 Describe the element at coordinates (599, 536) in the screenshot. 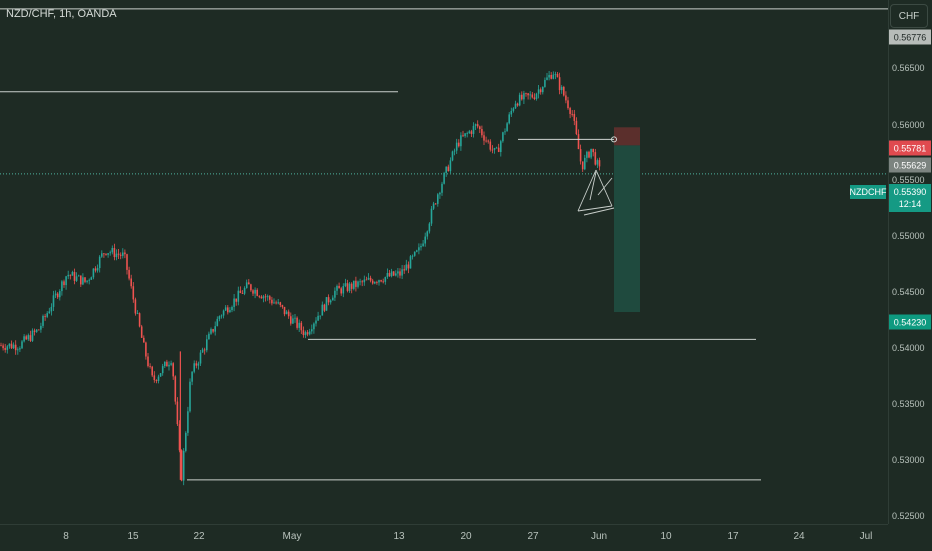

I see `date-tick: Jun` at that location.